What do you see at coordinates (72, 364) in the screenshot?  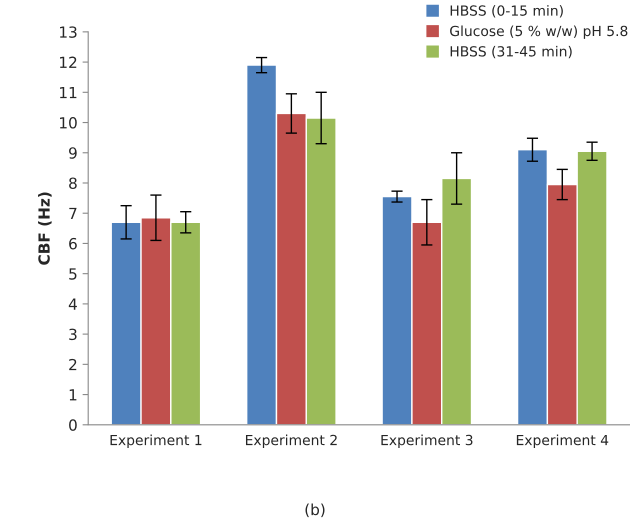 I see `y-tick-label: 2` at bounding box center [72, 364].